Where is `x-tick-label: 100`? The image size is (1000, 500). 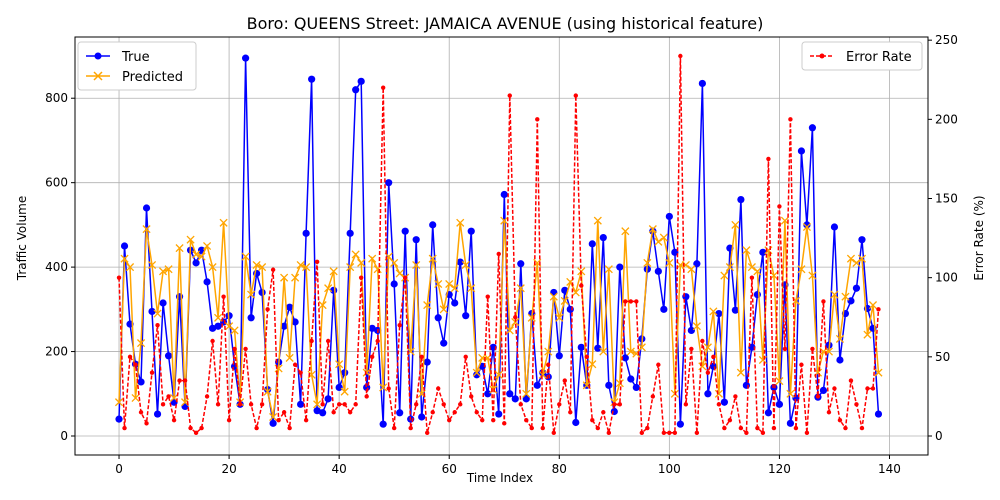 x-tick-label: 100 is located at coordinates (669, 469).